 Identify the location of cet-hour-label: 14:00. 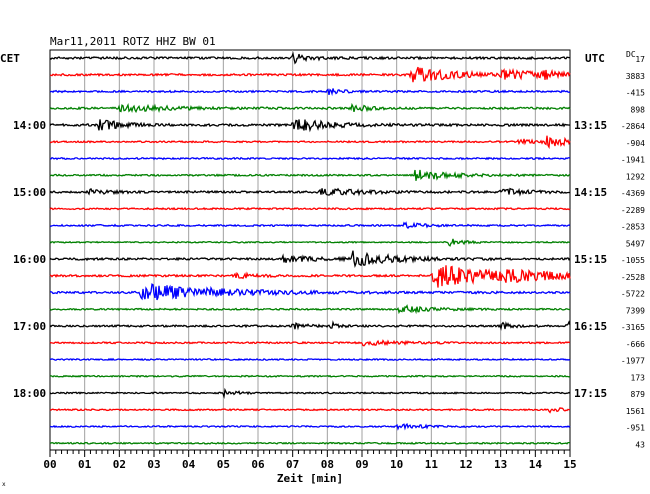
(29, 125).